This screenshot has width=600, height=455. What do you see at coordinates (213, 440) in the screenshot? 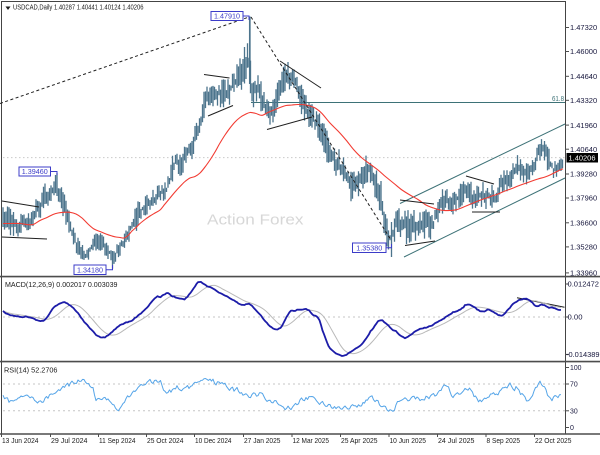
I see `svg-text: 10 Dec 2024` at bounding box center [213, 440].